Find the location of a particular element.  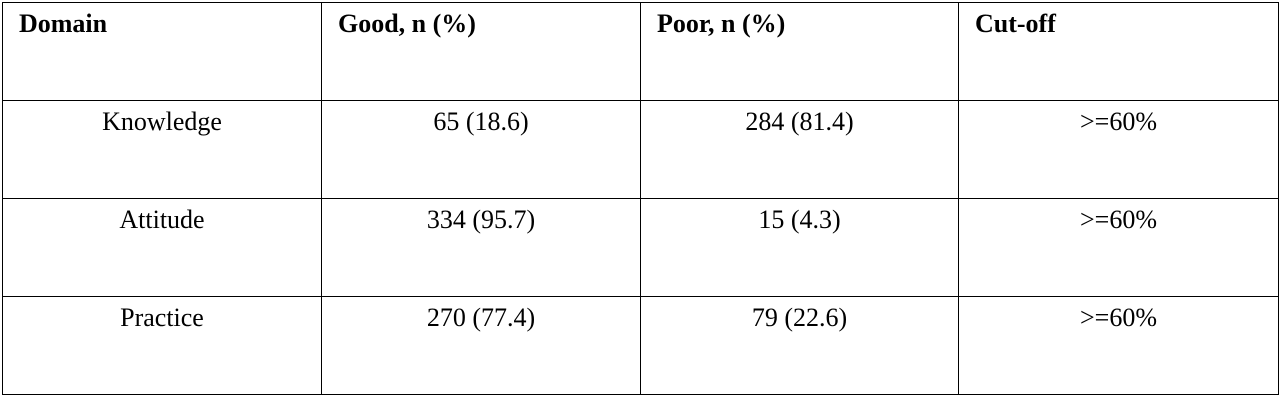

header-cell: Domain is located at coordinates (162, 51).